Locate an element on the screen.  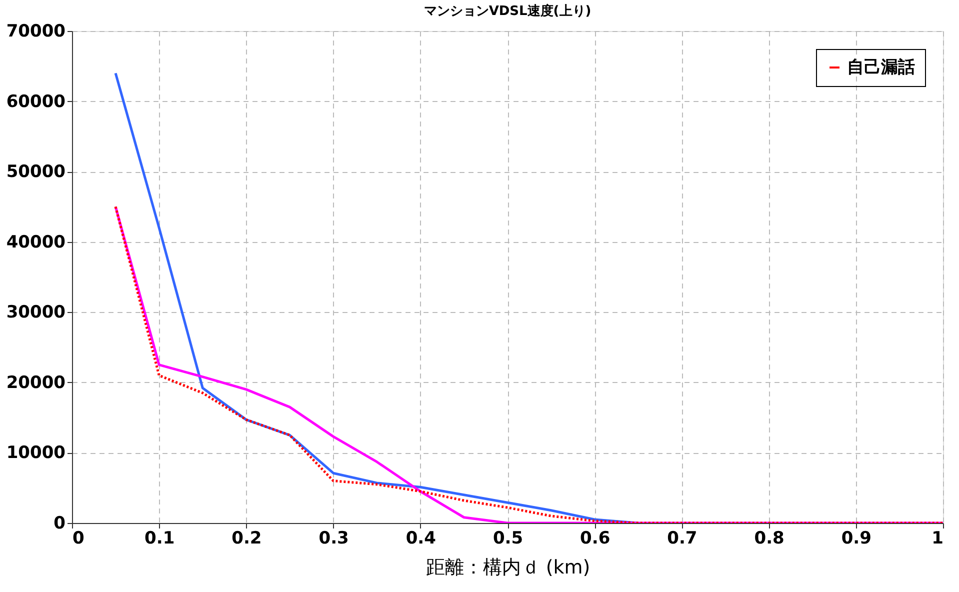
x-tick-label: 1 is located at coordinates (938, 538).